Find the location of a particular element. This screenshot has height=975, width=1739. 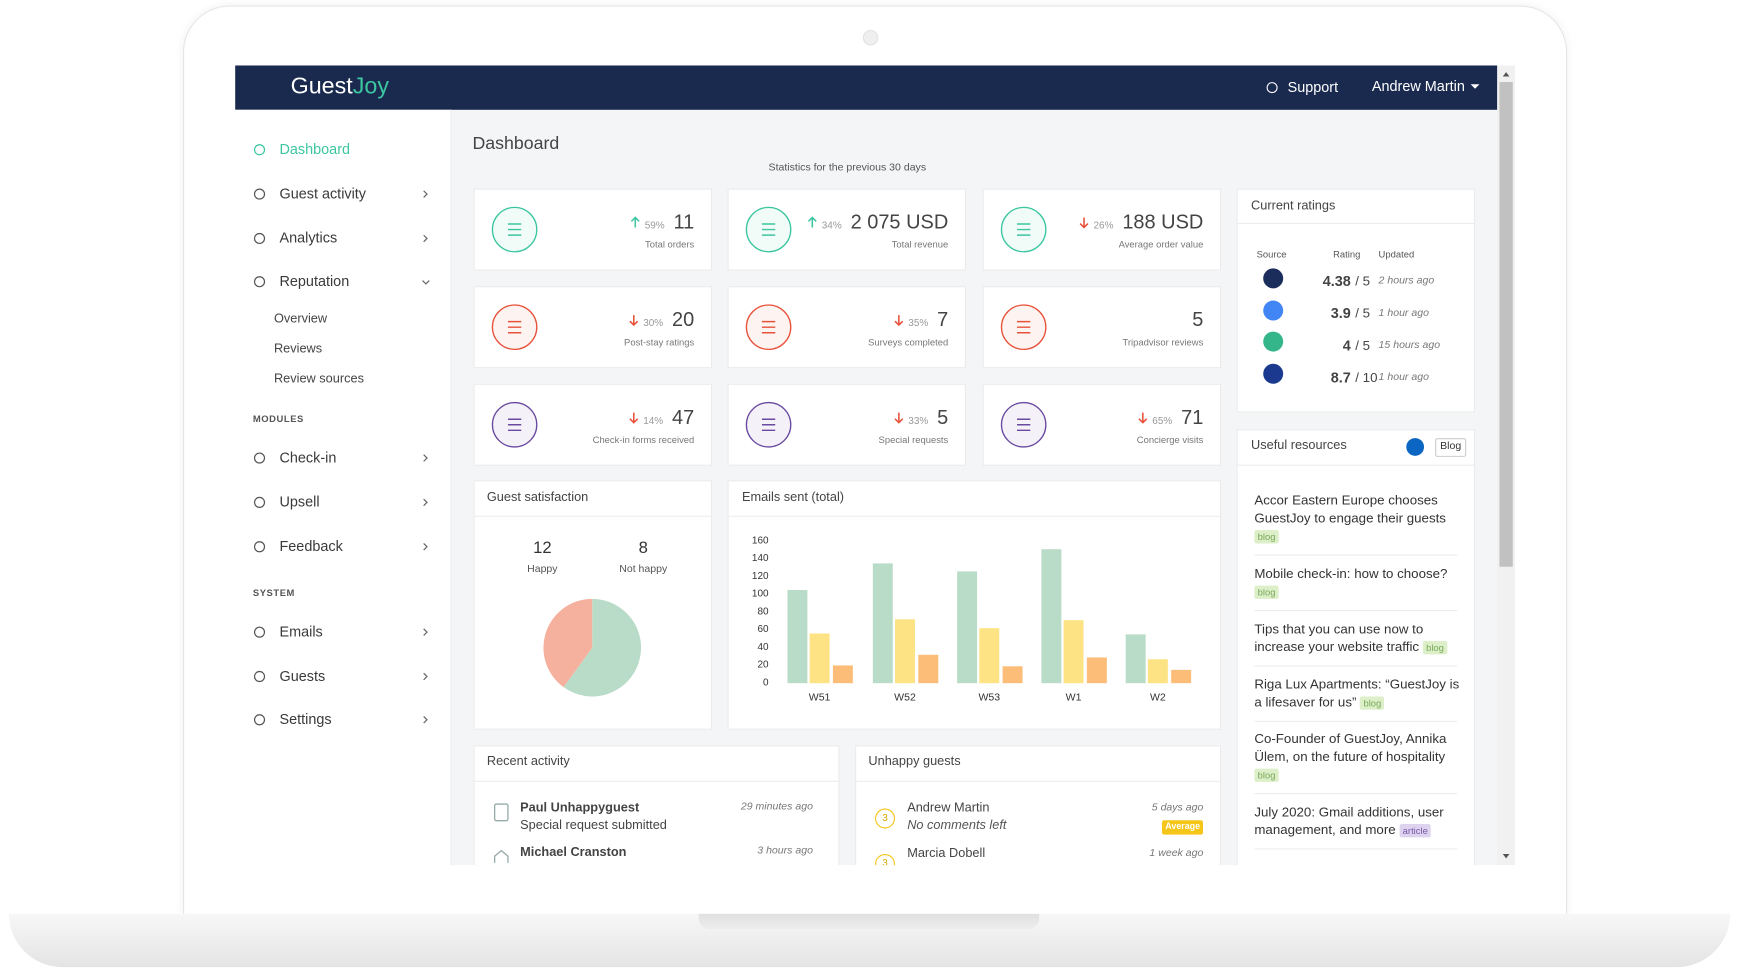

column-header: Updated is located at coordinates (1396, 254).